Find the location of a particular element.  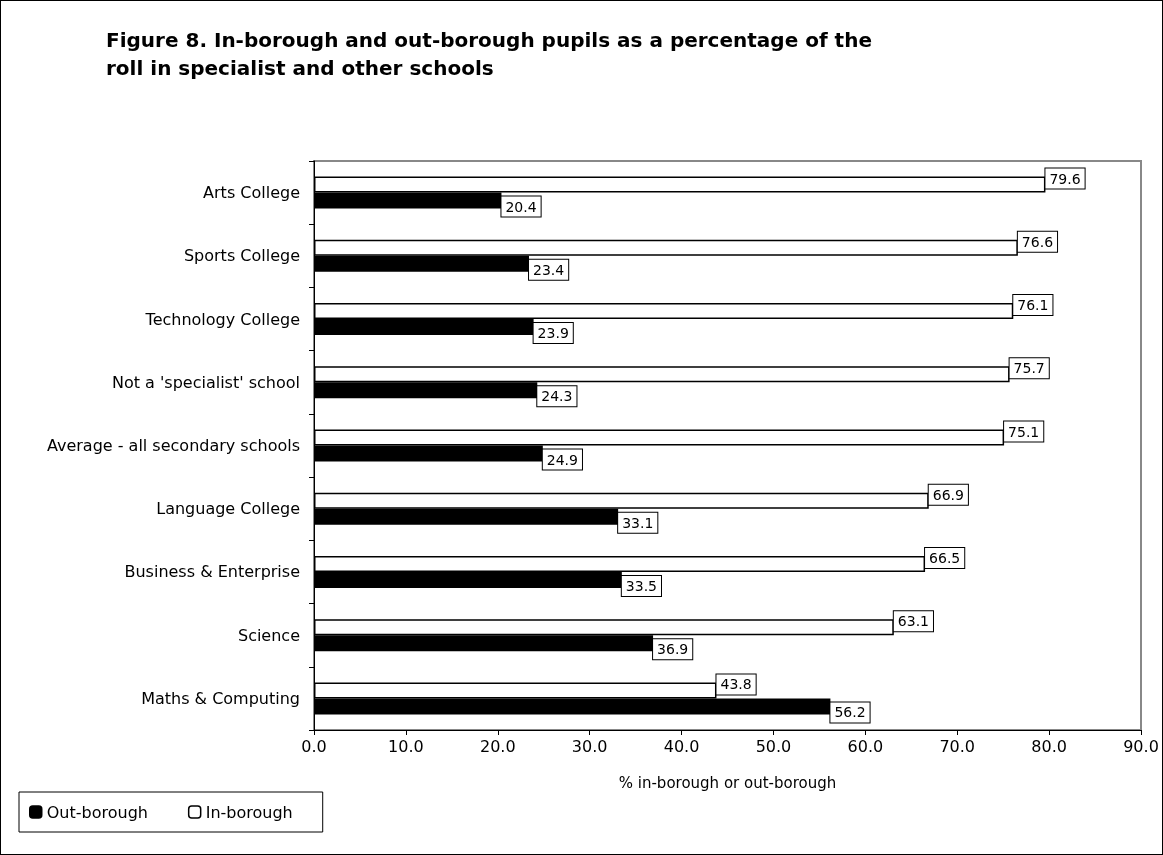

data-label: 79.6 is located at coordinates (1065, 178).